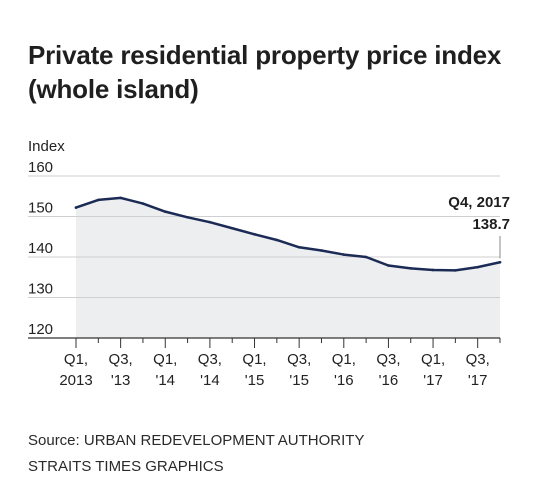 The height and width of the screenshot is (491, 546). What do you see at coordinates (121, 380) in the screenshot?
I see `x-tick-label: '13` at bounding box center [121, 380].